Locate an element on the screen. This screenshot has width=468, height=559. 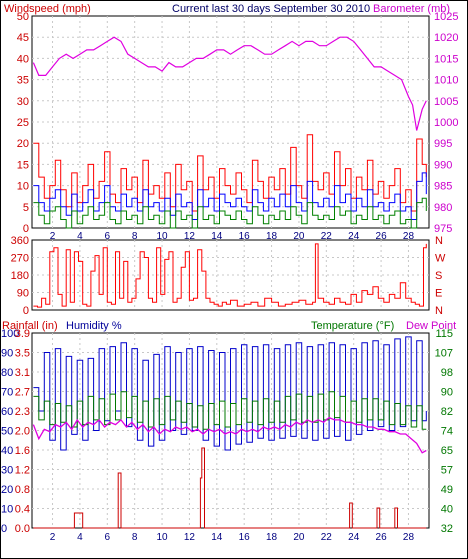
p3-x-tick-label: 18 is located at coordinates (272, 537).